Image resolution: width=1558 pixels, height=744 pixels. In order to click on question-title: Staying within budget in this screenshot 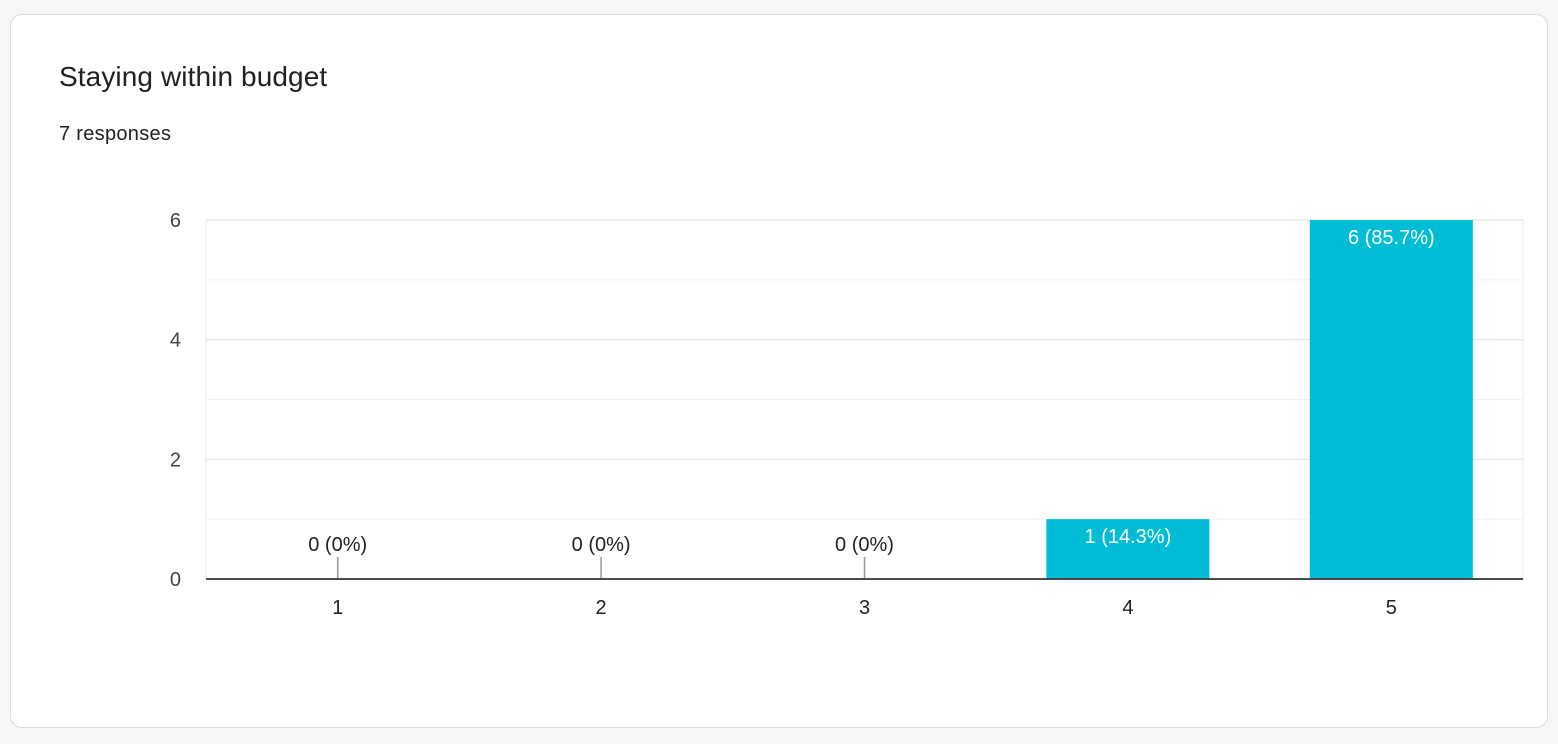, I will do `click(193, 76)`.